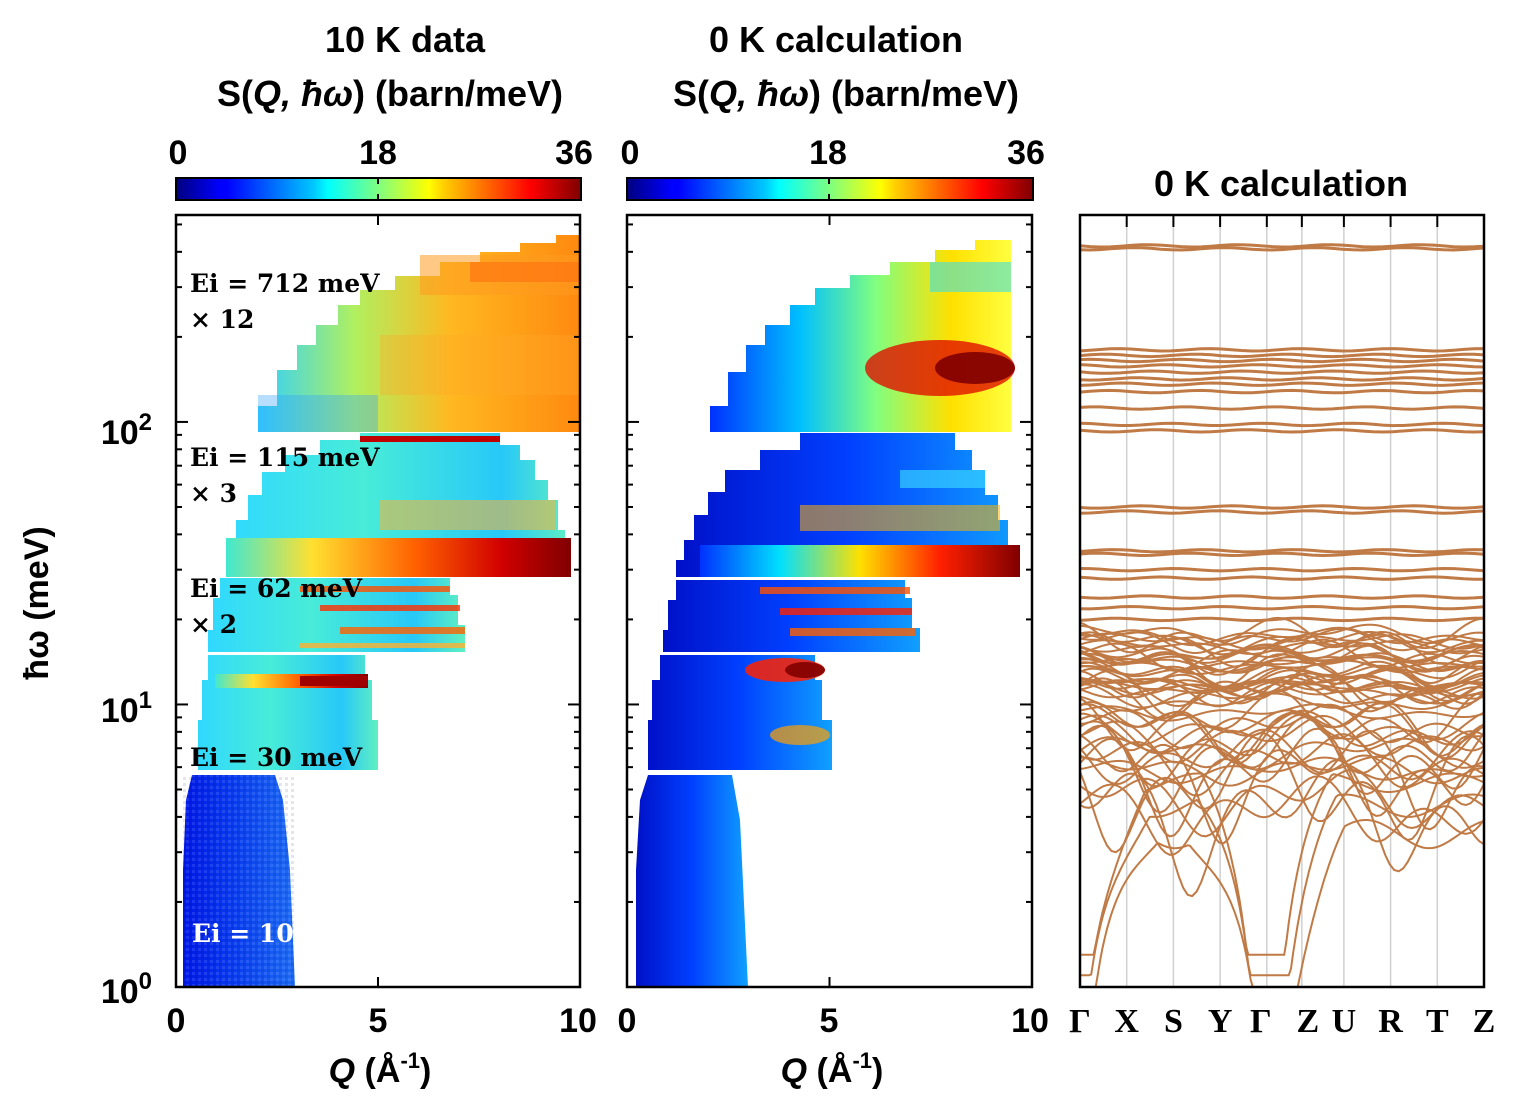  I want to click on panel2-xtick-10: 10, so click(1030, 1021).